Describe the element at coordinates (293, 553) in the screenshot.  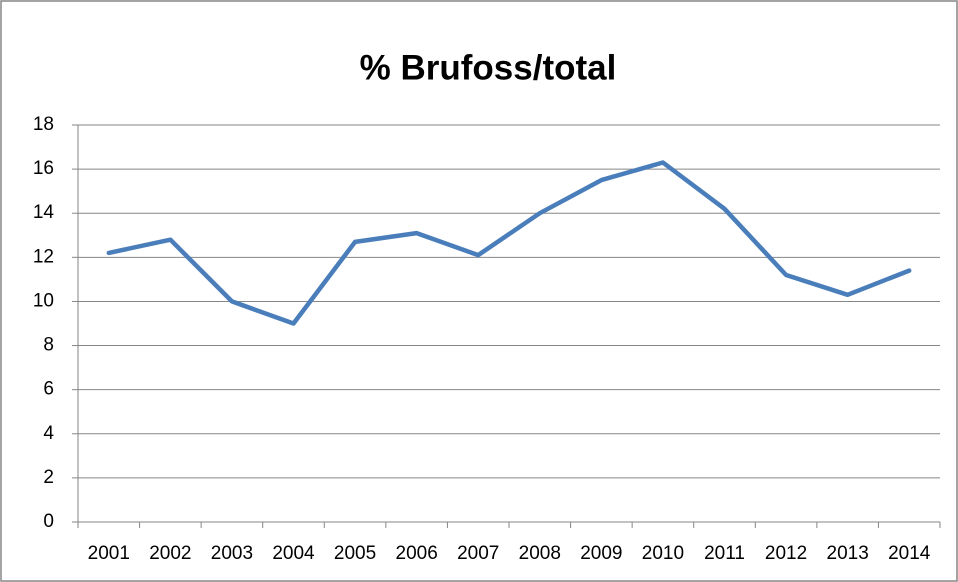
I see `x-tick-label: 2004` at that location.